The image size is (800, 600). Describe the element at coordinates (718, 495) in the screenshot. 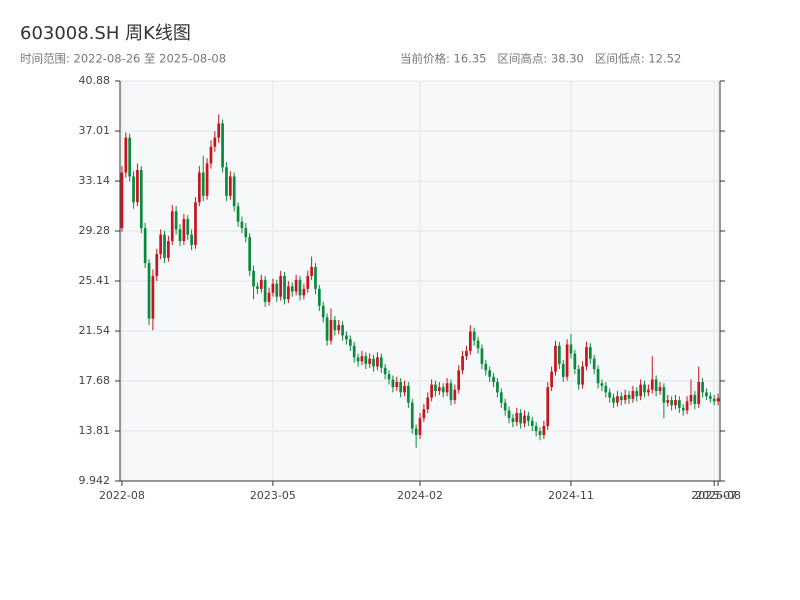

I see `x-tick-label: 2025-08` at that location.